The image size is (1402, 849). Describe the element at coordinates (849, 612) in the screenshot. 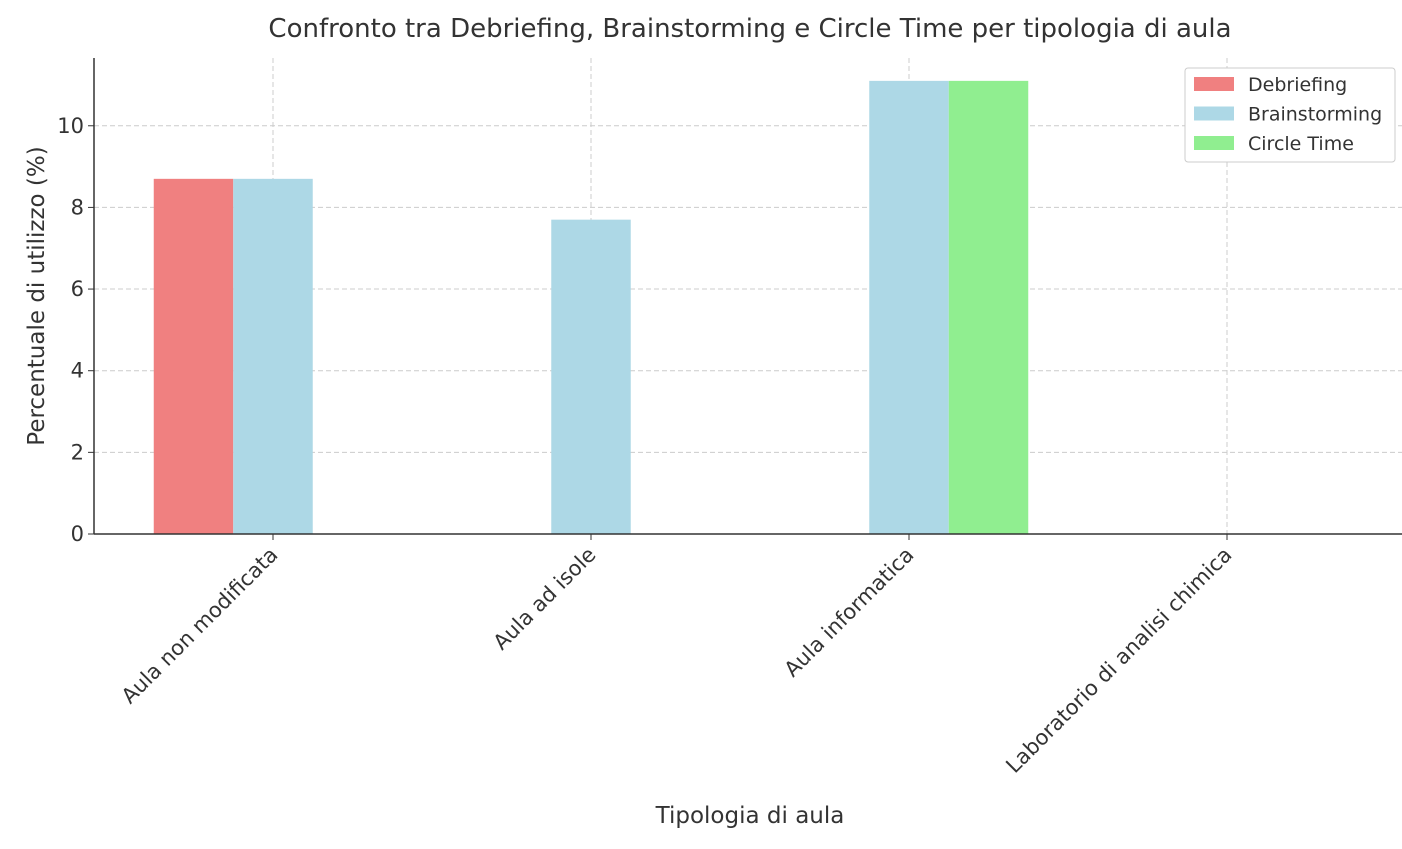

I see `x-tick-label: Aula informatica` at that location.